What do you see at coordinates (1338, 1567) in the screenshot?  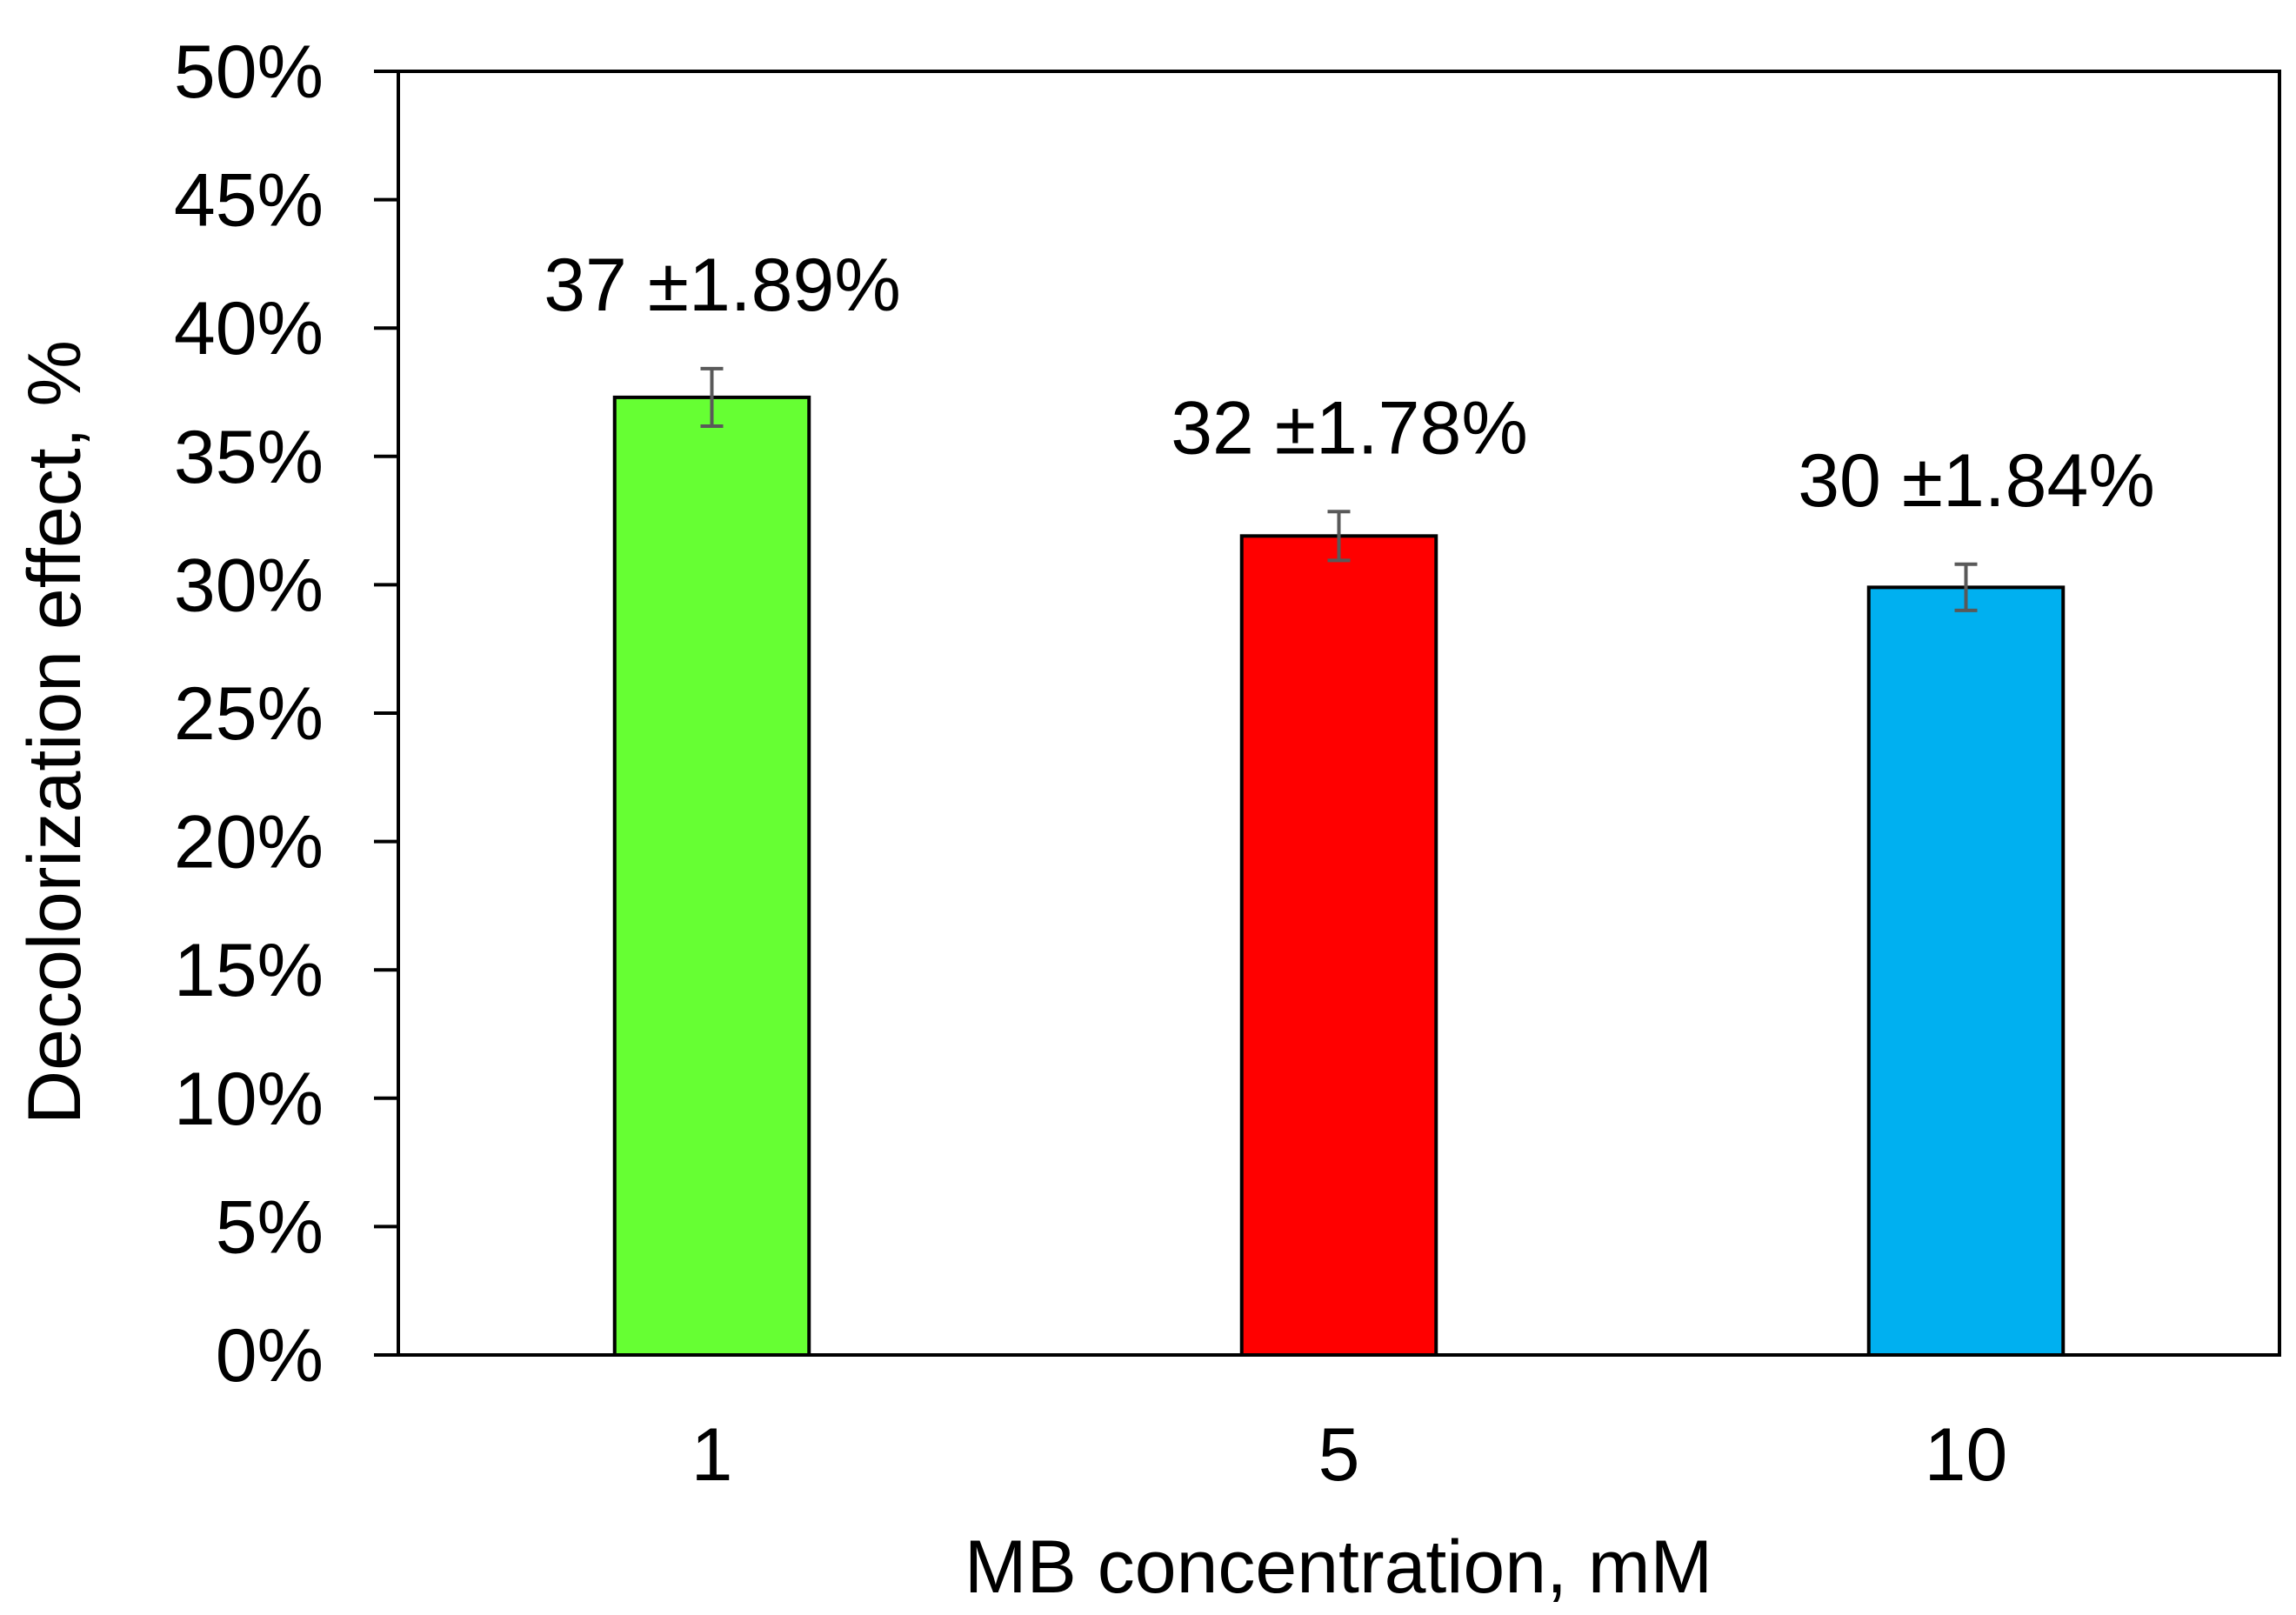 I see `x-axis-title: MB concentration, mM` at bounding box center [1338, 1567].